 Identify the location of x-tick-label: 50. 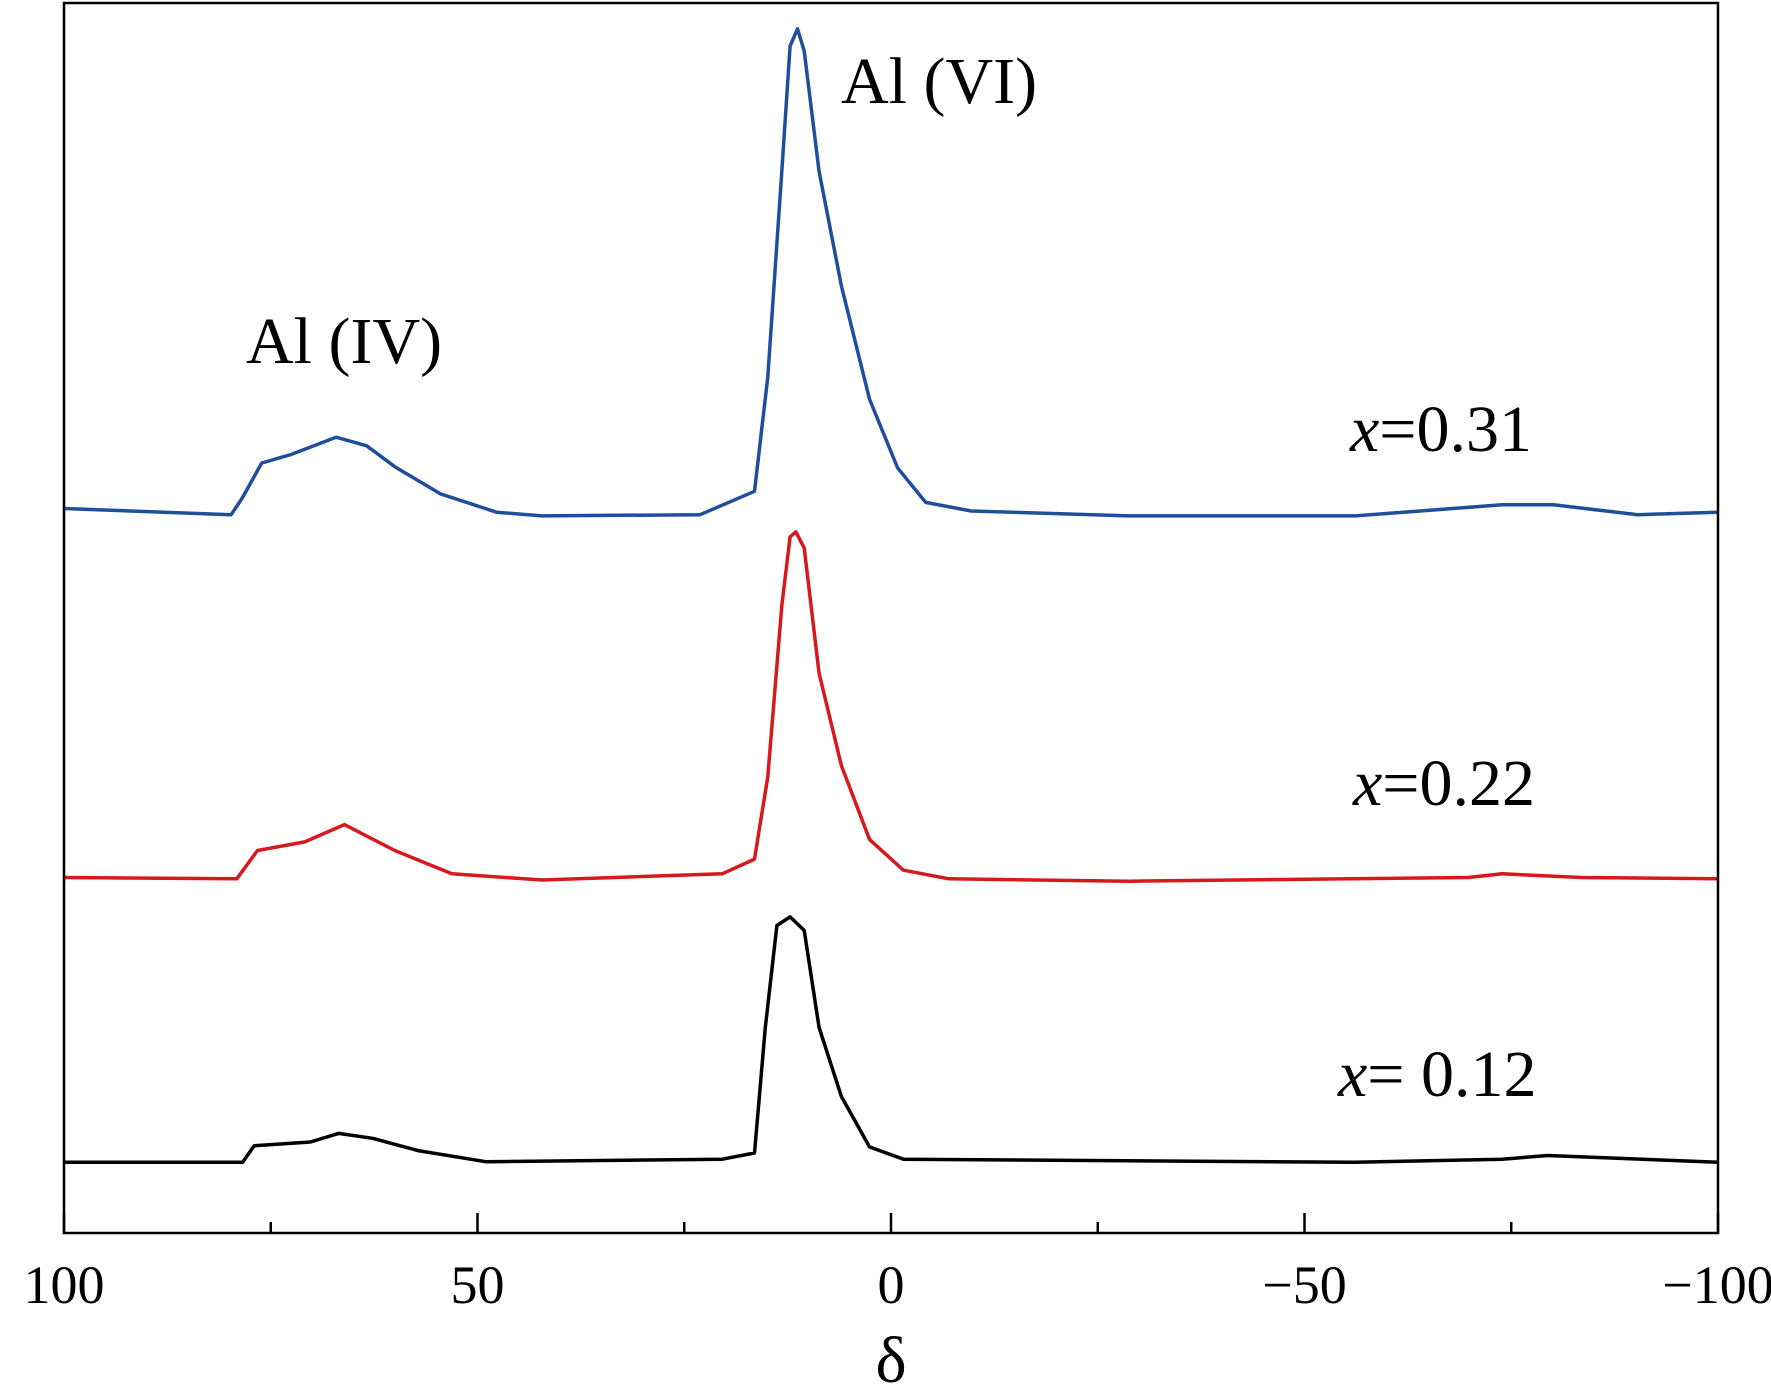
(478, 1285).